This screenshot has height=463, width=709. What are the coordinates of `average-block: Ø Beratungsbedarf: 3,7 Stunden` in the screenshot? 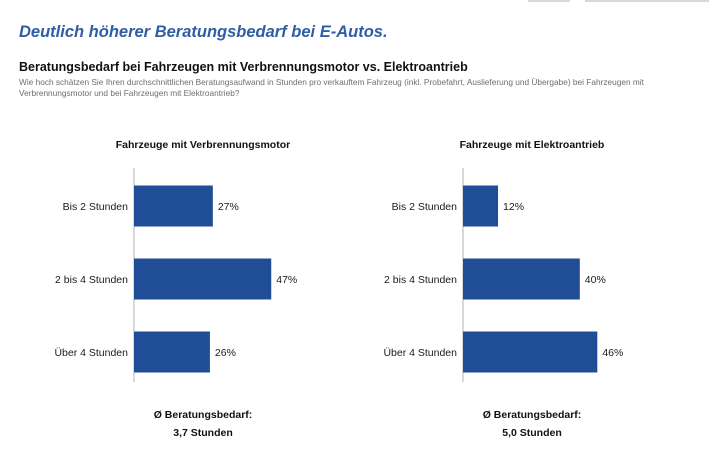 It's located at (203, 424).